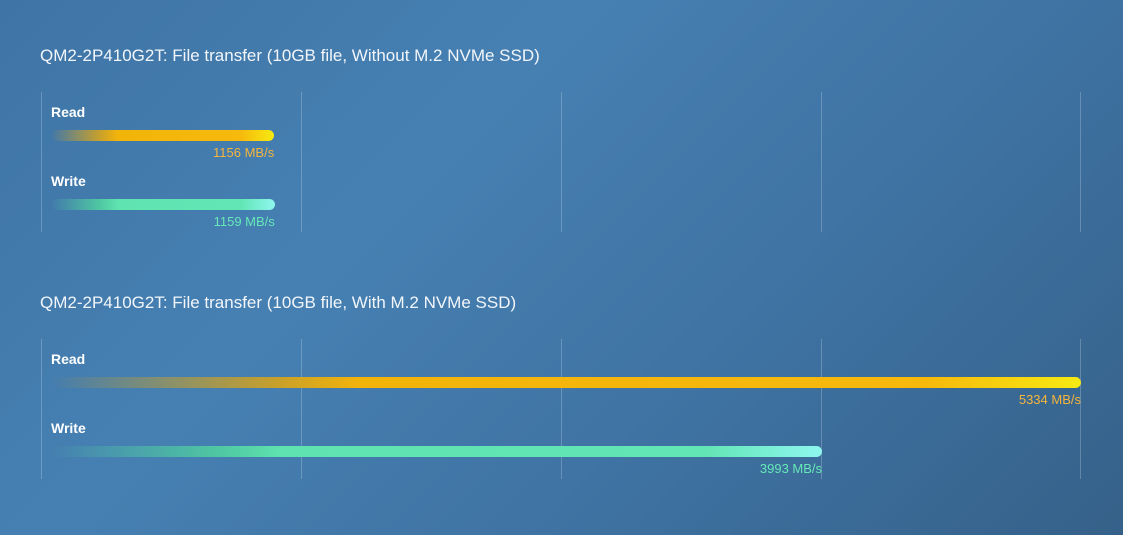 Image resolution: width=1123 pixels, height=535 pixels. I want to click on value-label-write: 1159 MB/s, so click(244, 221).